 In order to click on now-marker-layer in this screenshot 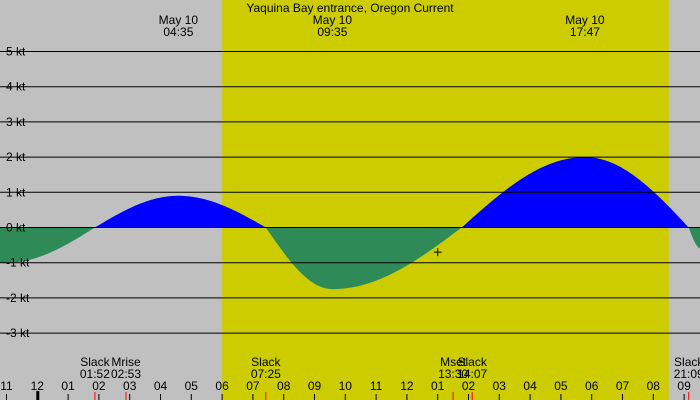, I will do `click(437, 252)`.